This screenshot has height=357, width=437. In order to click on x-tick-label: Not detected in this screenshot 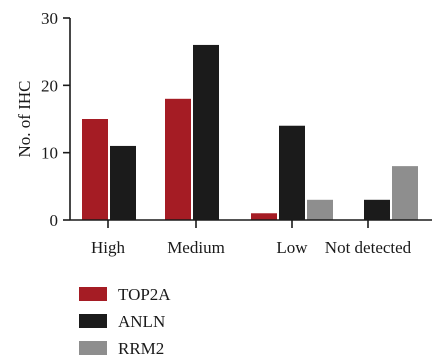, I will do `click(368, 247)`.